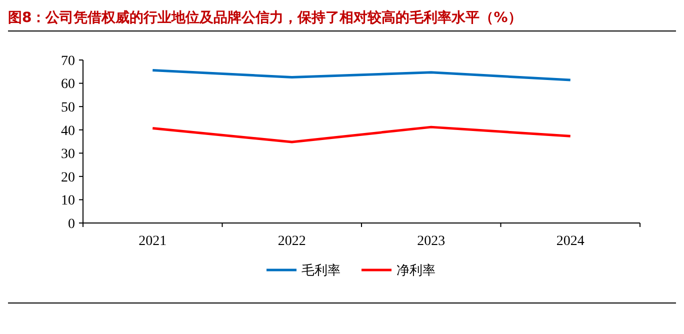 This screenshot has height=334, width=684. Describe the element at coordinates (68, 84) in the screenshot. I see `y-tick-label: 60` at that location.